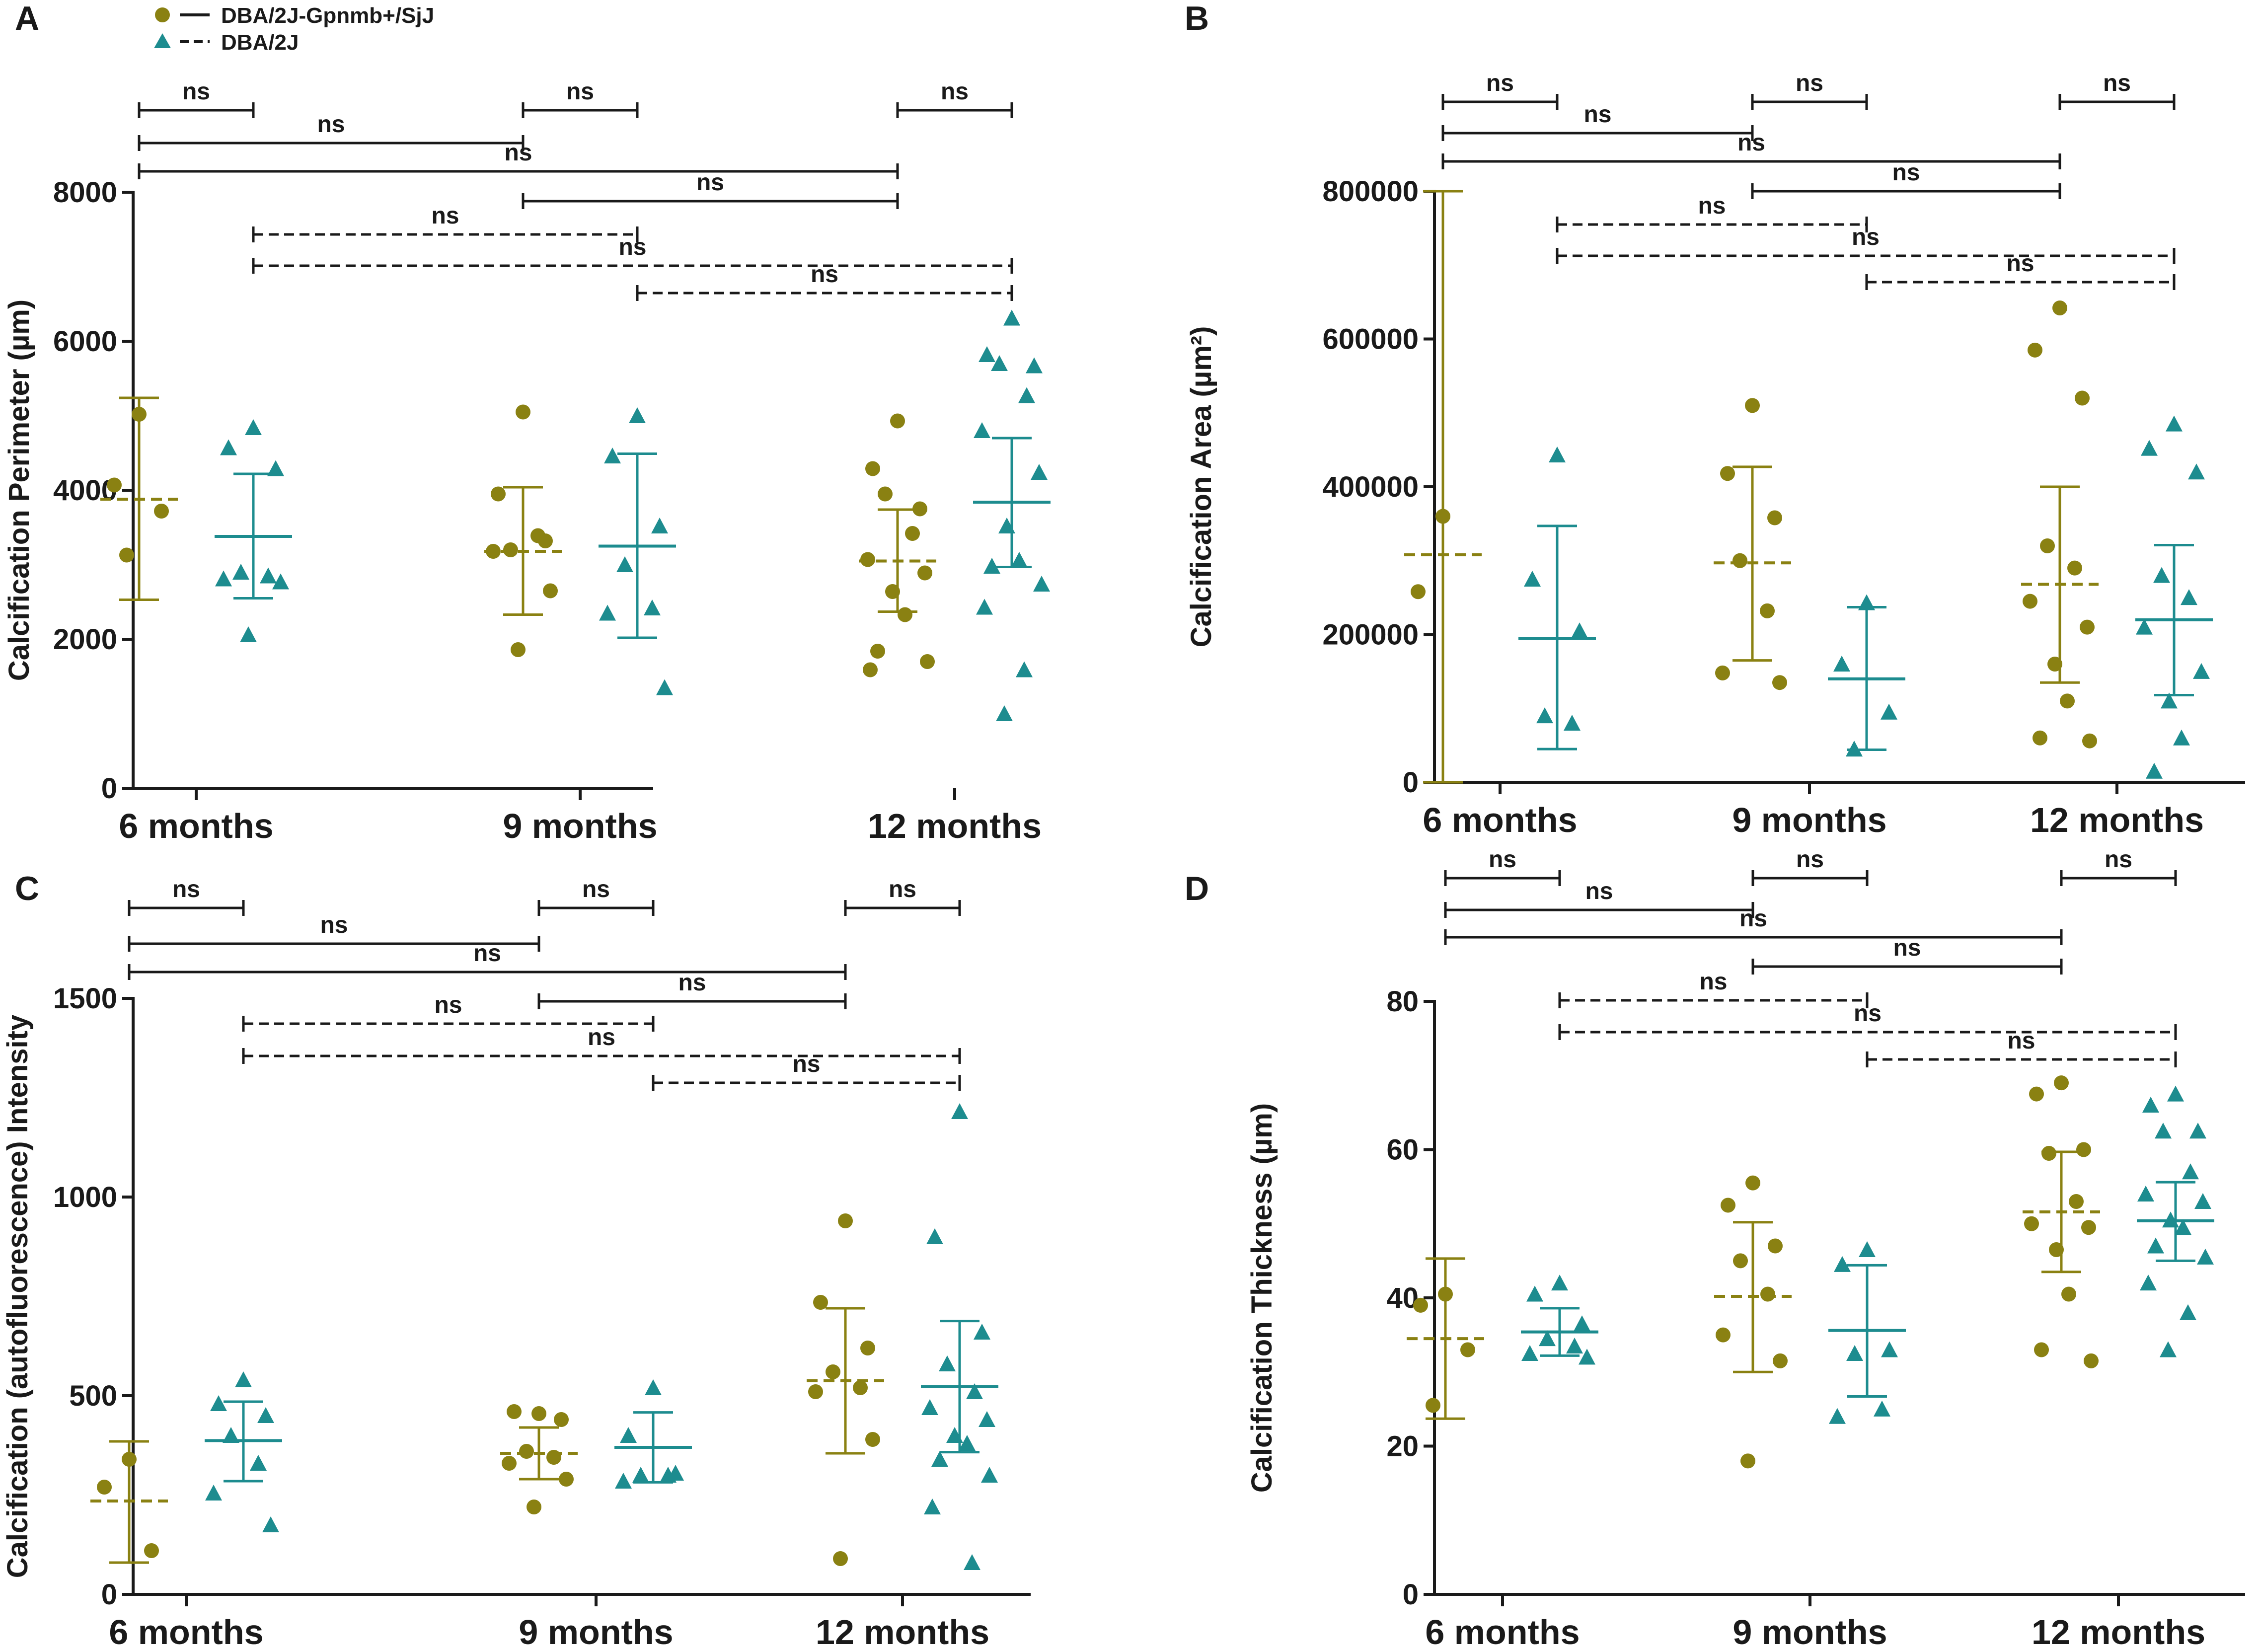 The image size is (2260, 1652). I want to click on y-tick-label: 20, so click(1402, 1447).